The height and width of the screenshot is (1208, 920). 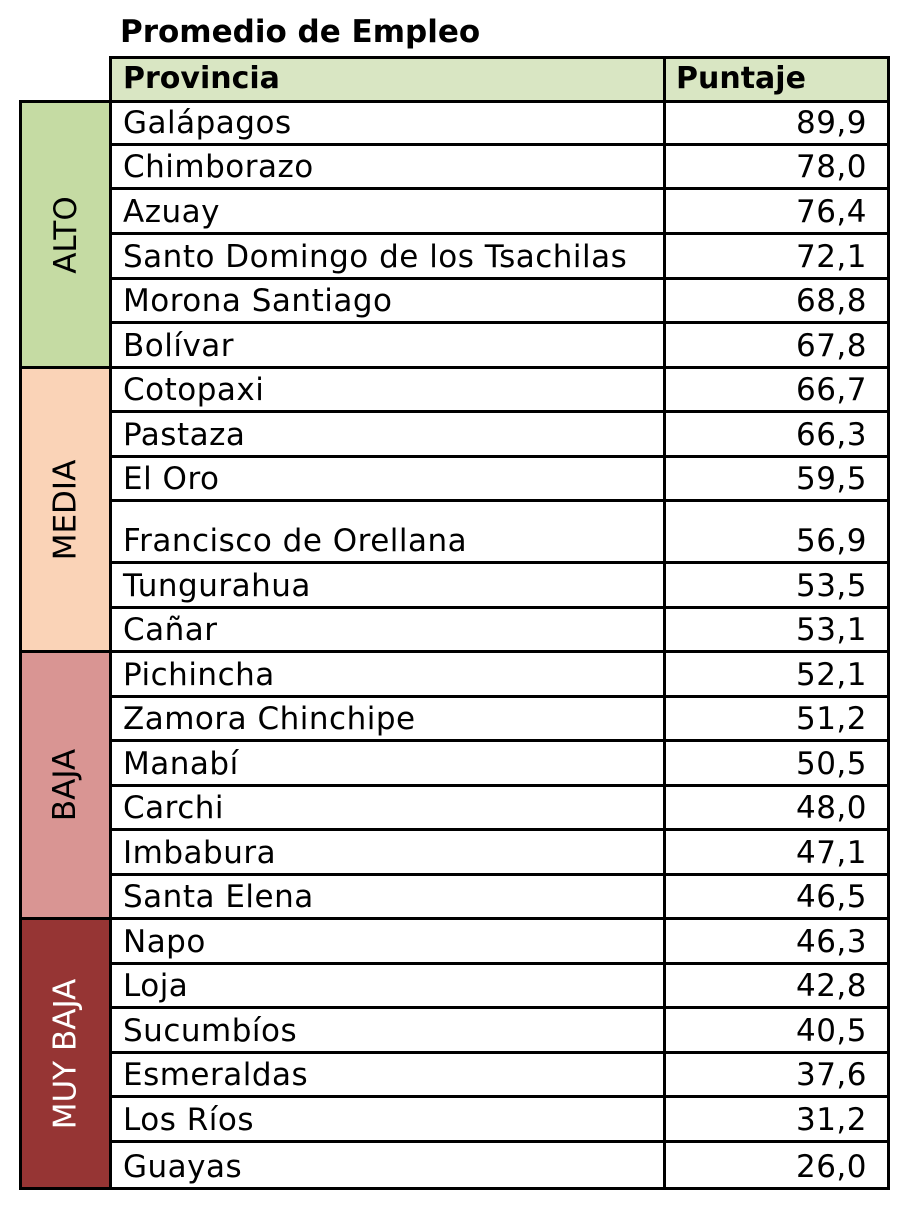 What do you see at coordinates (387, 123) in the screenshot?
I see `cell-provincia: Galápagos` at bounding box center [387, 123].